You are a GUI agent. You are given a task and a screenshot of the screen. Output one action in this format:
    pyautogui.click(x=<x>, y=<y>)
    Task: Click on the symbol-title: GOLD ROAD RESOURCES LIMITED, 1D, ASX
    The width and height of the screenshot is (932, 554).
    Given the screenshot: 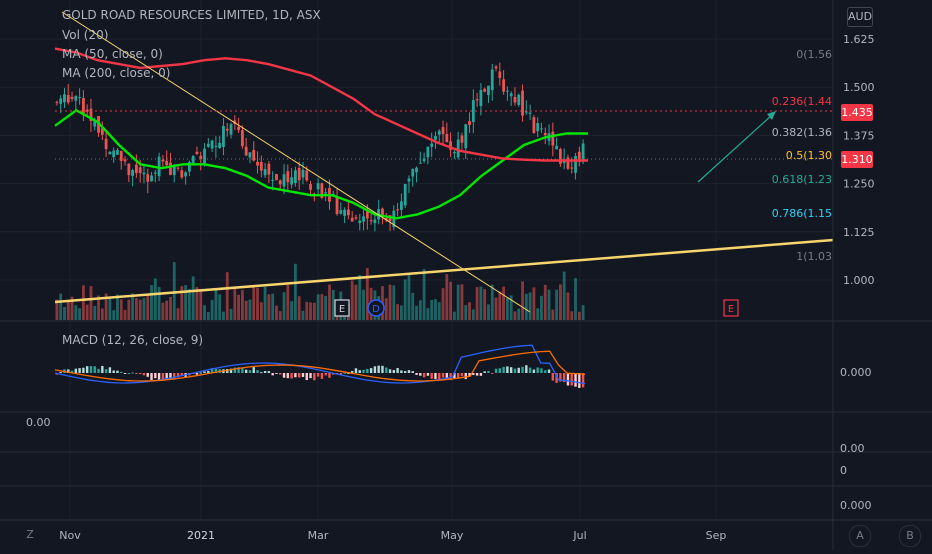 What is the action you would take?
    pyautogui.click(x=191, y=15)
    